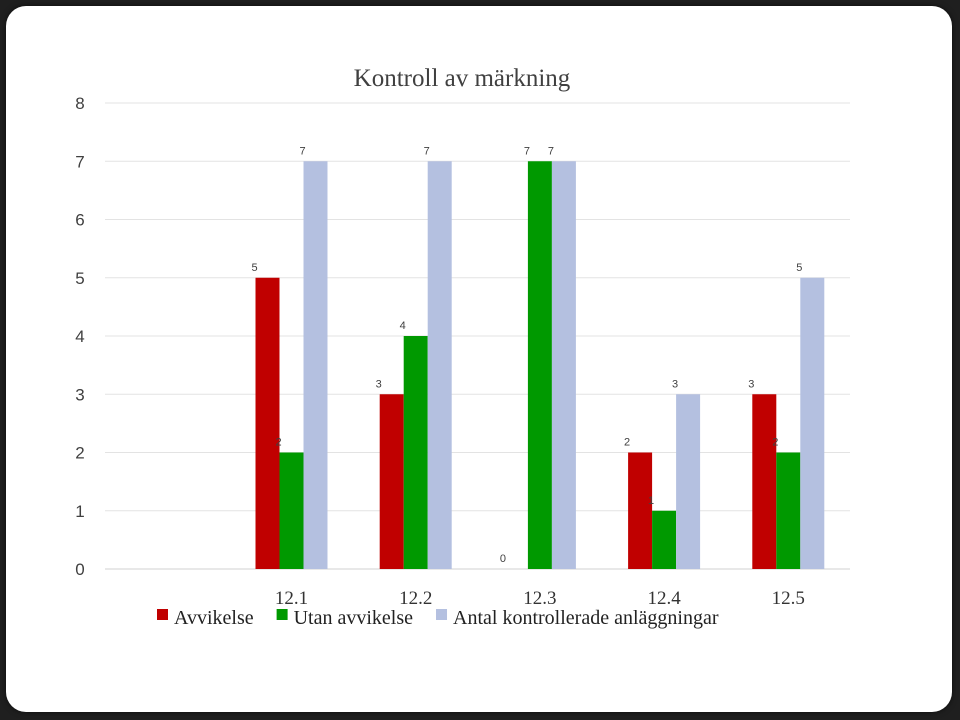 The width and height of the screenshot is (960, 720). I want to click on chart-title: Kontroll av märkning, so click(462, 78).